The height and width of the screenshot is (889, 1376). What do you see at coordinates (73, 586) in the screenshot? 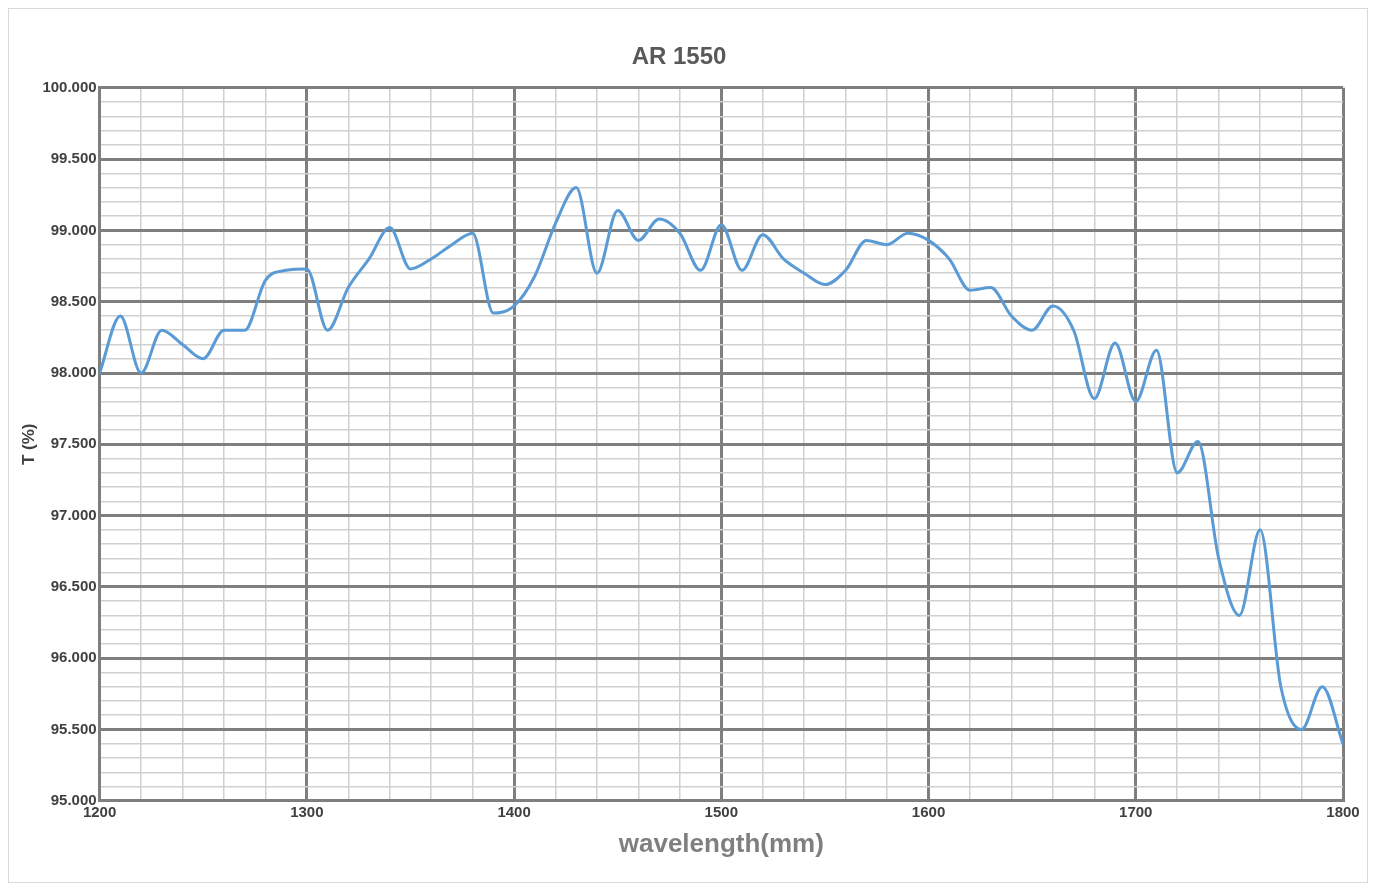
I see `y-tick-label: 96.500` at bounding box center [73, 586].